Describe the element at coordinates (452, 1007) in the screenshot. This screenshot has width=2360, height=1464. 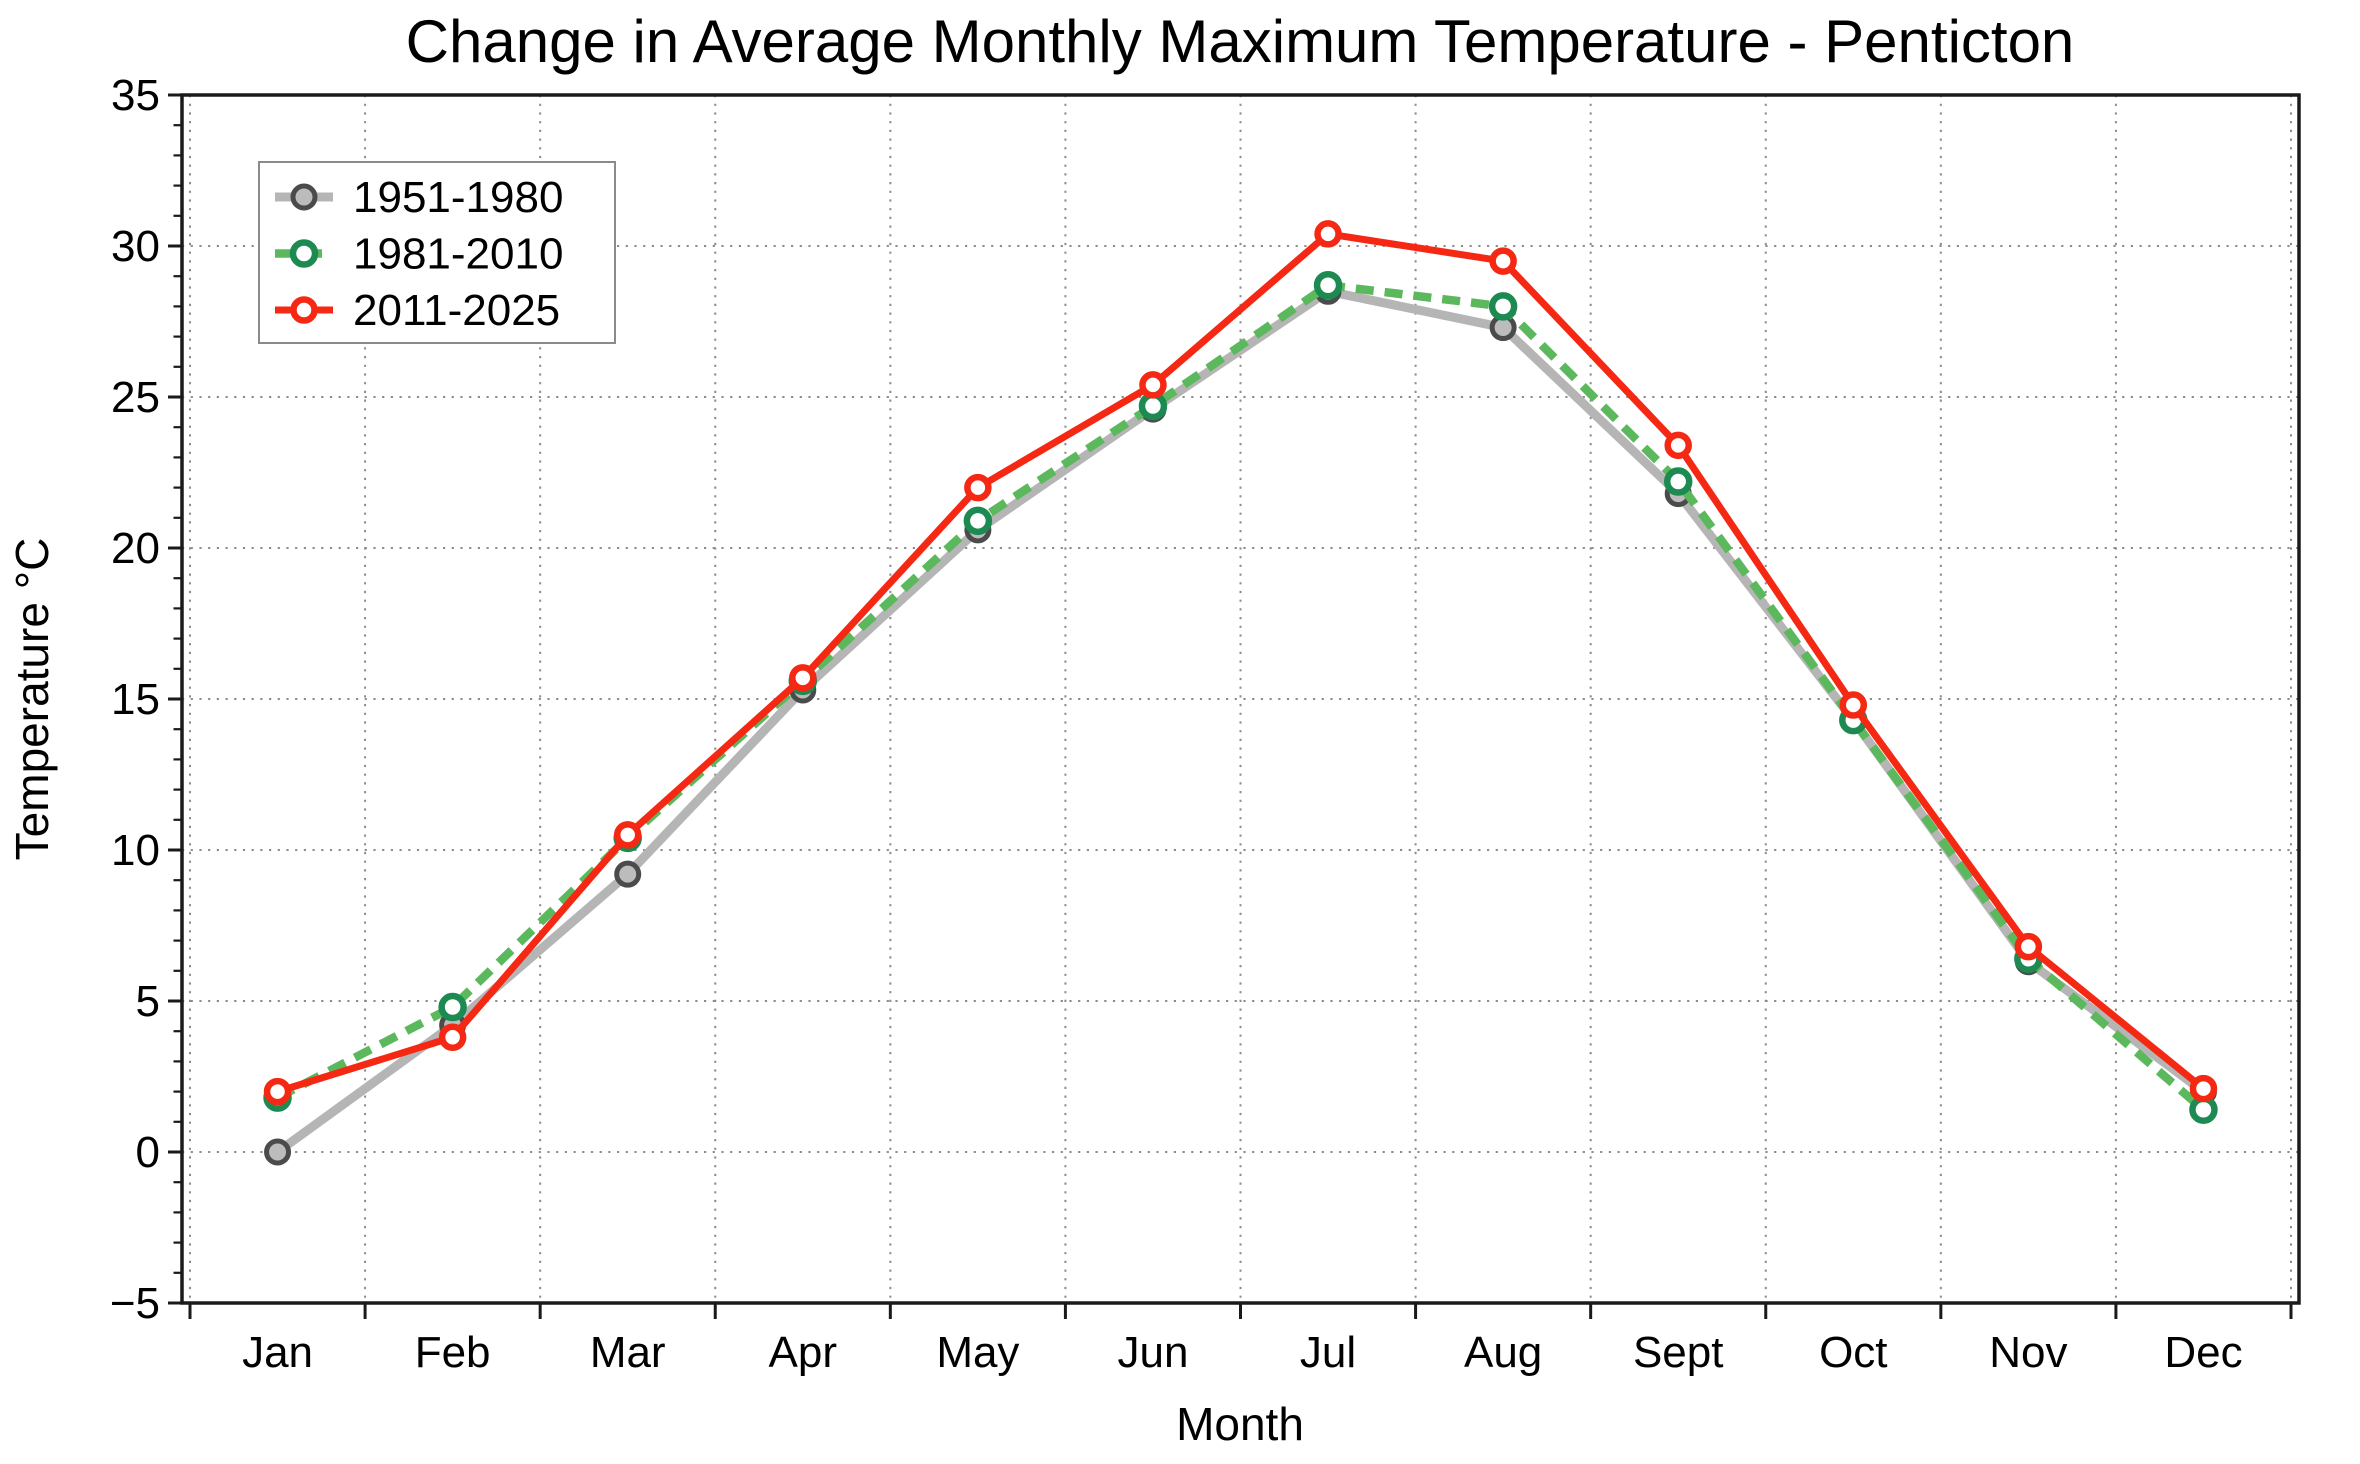
I see `marker-1981-2010-Feb` at that location.